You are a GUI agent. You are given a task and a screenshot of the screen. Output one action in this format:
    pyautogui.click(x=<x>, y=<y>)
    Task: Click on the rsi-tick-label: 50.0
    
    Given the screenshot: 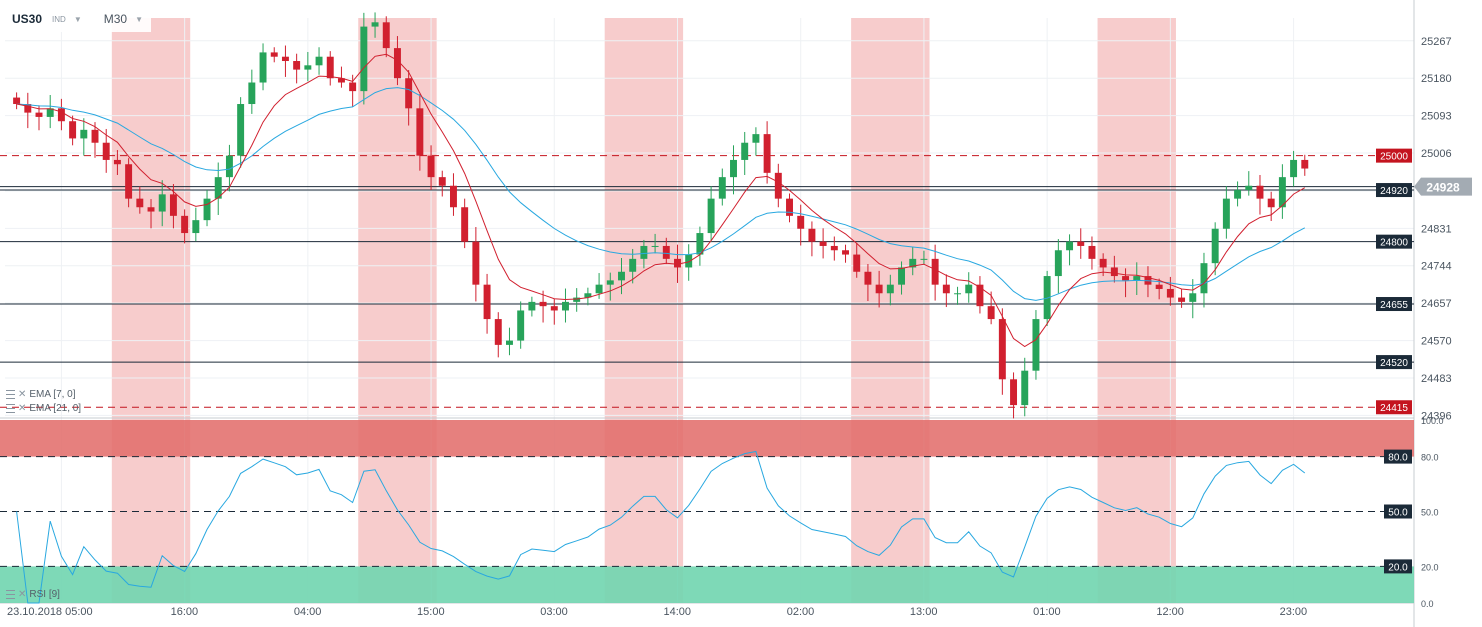 What is the action you would take?
    pyautogui.click(x=1430, y=513)
    